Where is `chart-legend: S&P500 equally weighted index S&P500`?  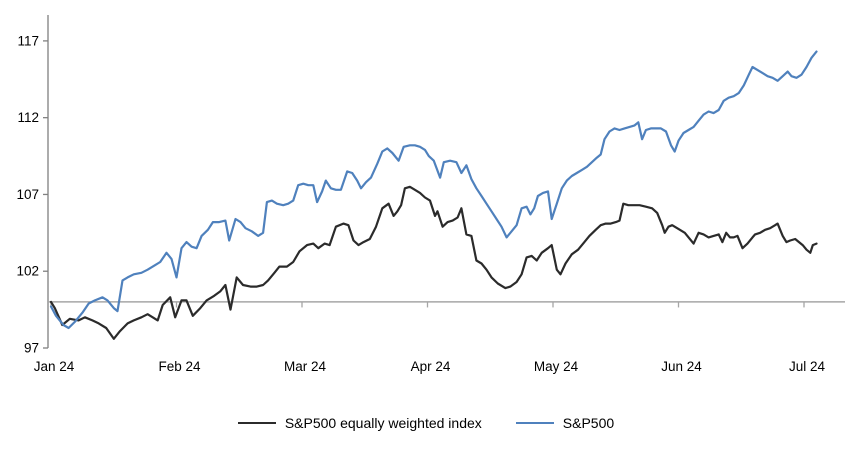 chart-legend: S&P500 equally weighted index S&P500 is located at coordinates (426, 423).